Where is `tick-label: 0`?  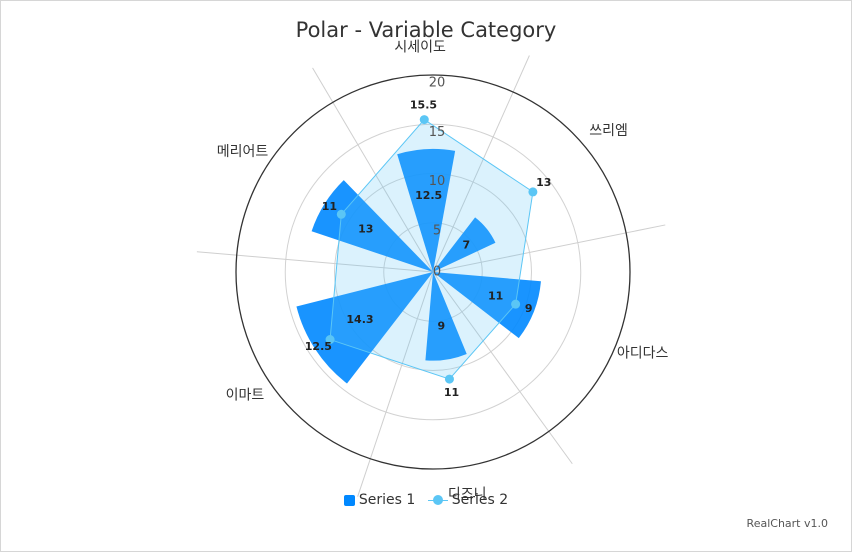
tick-label: 0 is located at coordinates (437, 272).